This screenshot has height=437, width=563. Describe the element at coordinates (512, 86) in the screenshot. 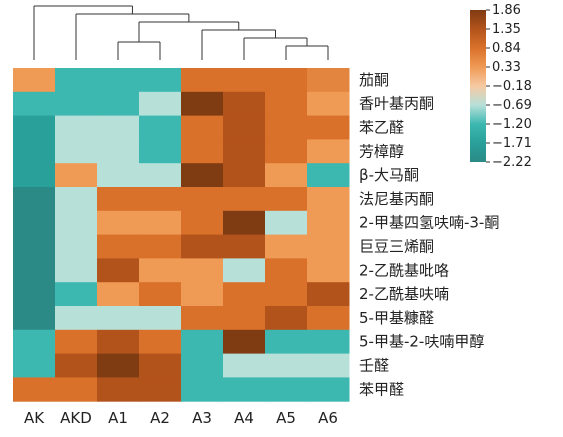

I see `colorbar-tick-label: −0.18` at that location.